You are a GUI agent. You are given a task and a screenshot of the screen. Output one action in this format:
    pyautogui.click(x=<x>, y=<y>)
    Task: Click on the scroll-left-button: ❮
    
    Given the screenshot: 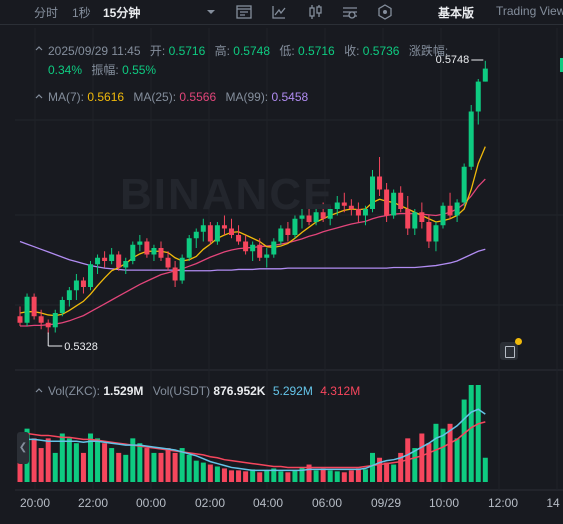 What is the action you would take?
    pyautogui.click(x=23, y=448)
    